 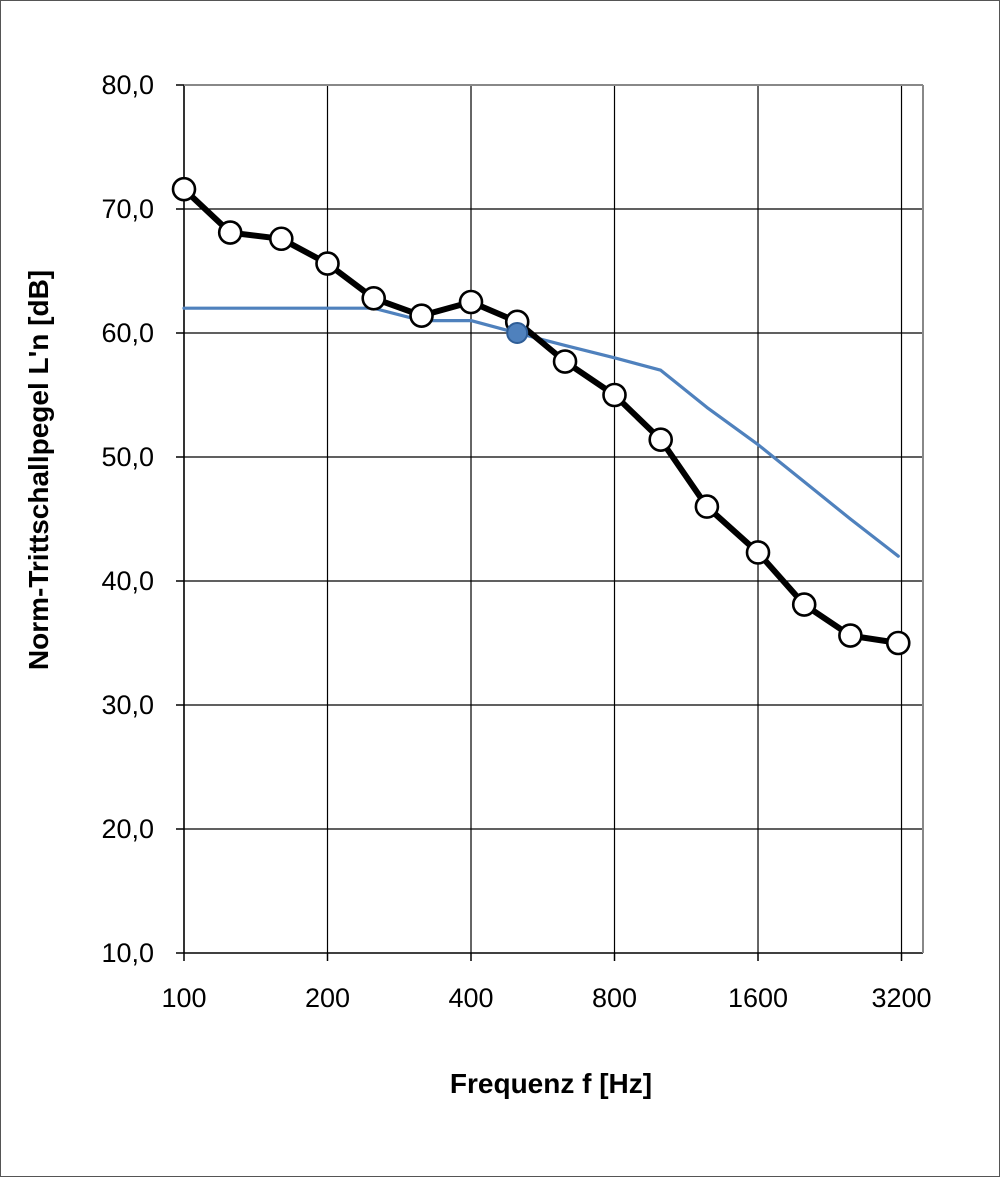 I want to click on y-tick-label: 40,0, so click(x=127, y=581).